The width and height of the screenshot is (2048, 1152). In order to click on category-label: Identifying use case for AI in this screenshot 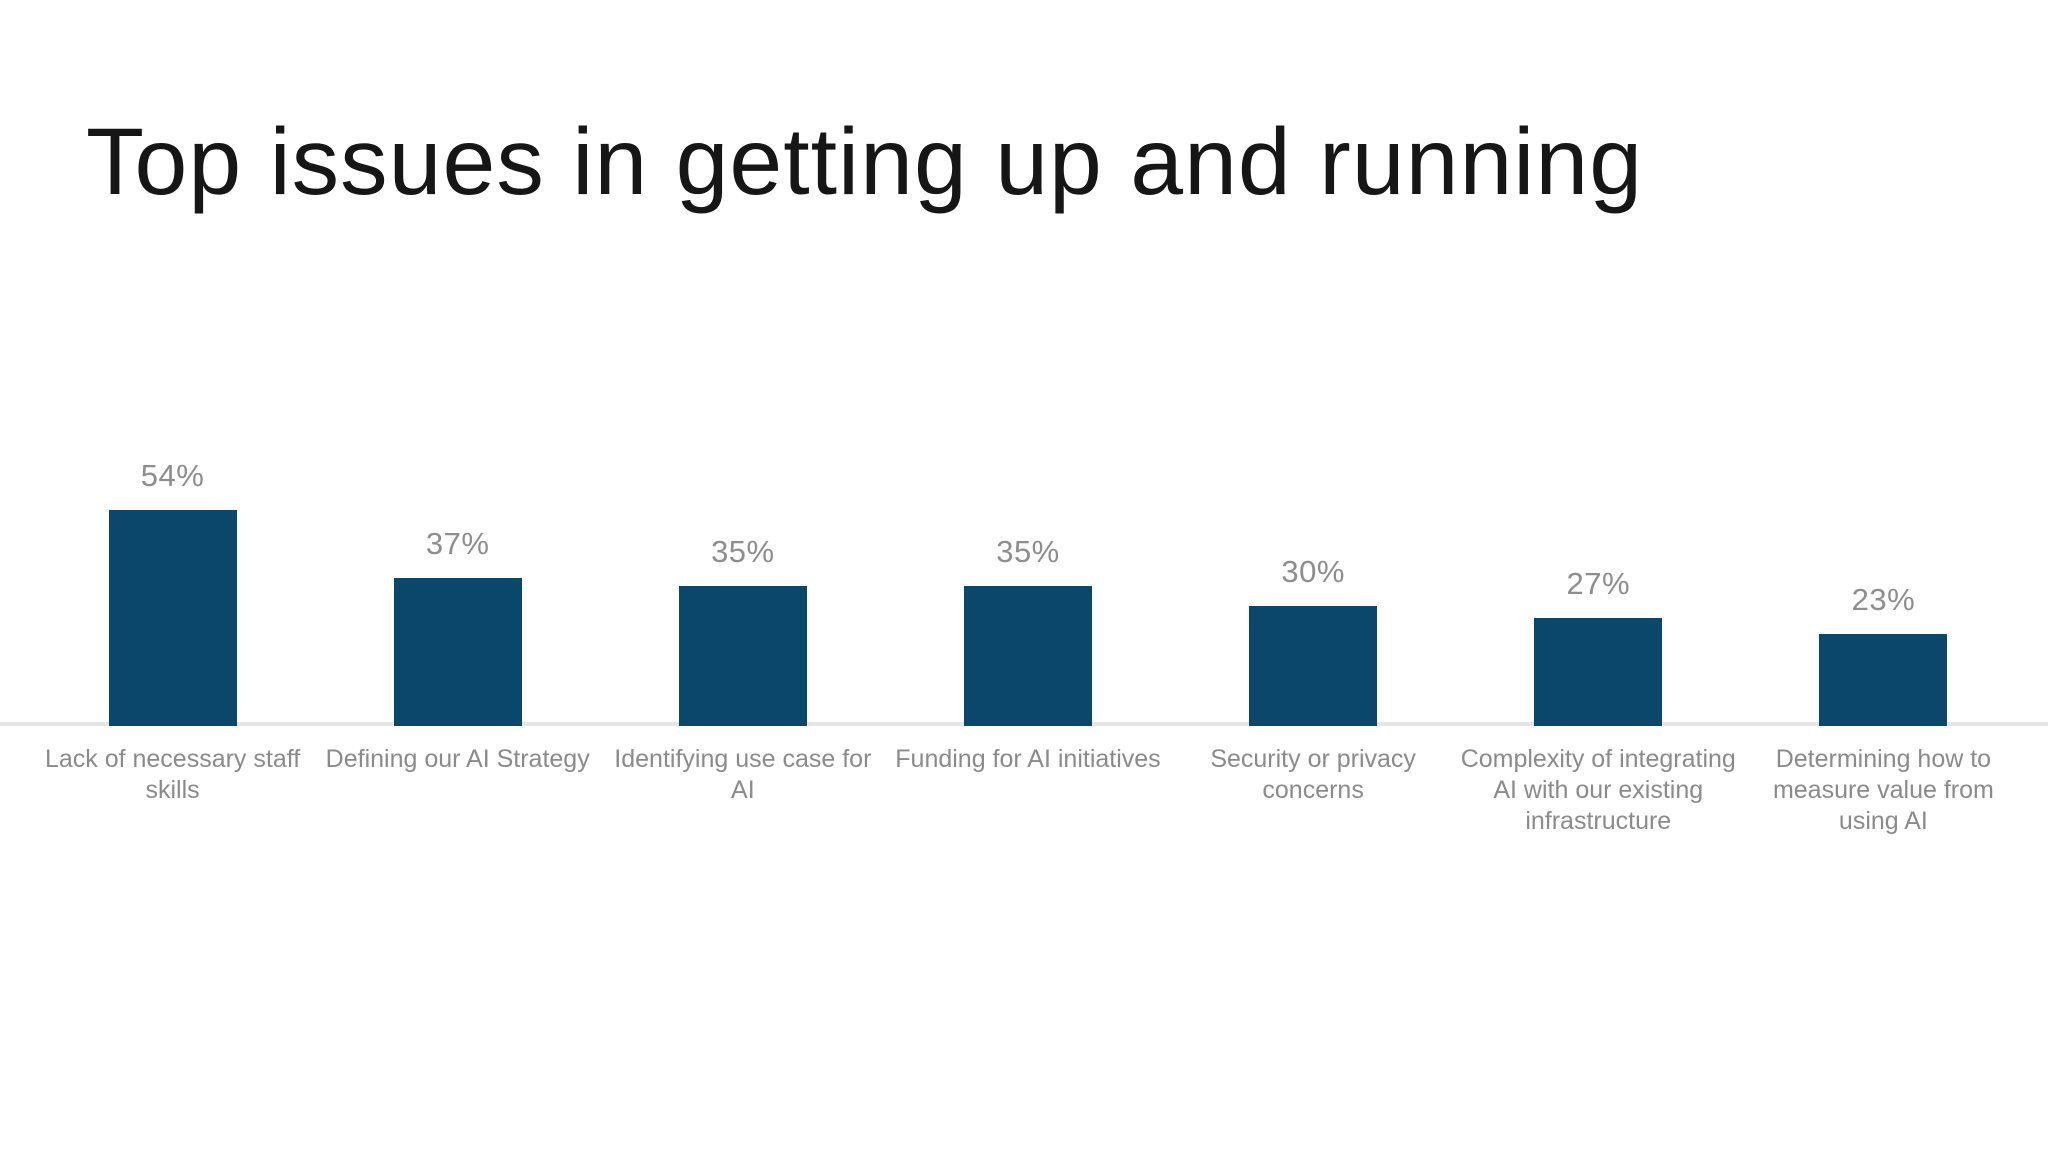, I will do `click(743, 774)`.